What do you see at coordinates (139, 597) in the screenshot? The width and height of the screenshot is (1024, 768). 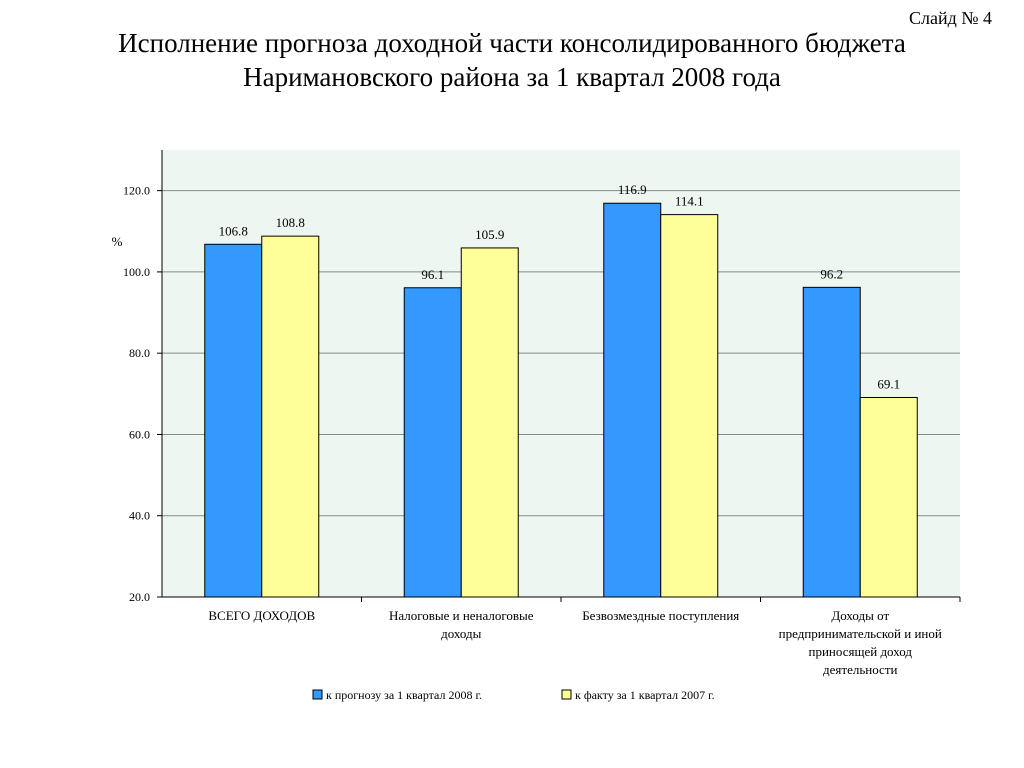 I see `y-tick-label: 20.0` at bounding box center [139, 597].